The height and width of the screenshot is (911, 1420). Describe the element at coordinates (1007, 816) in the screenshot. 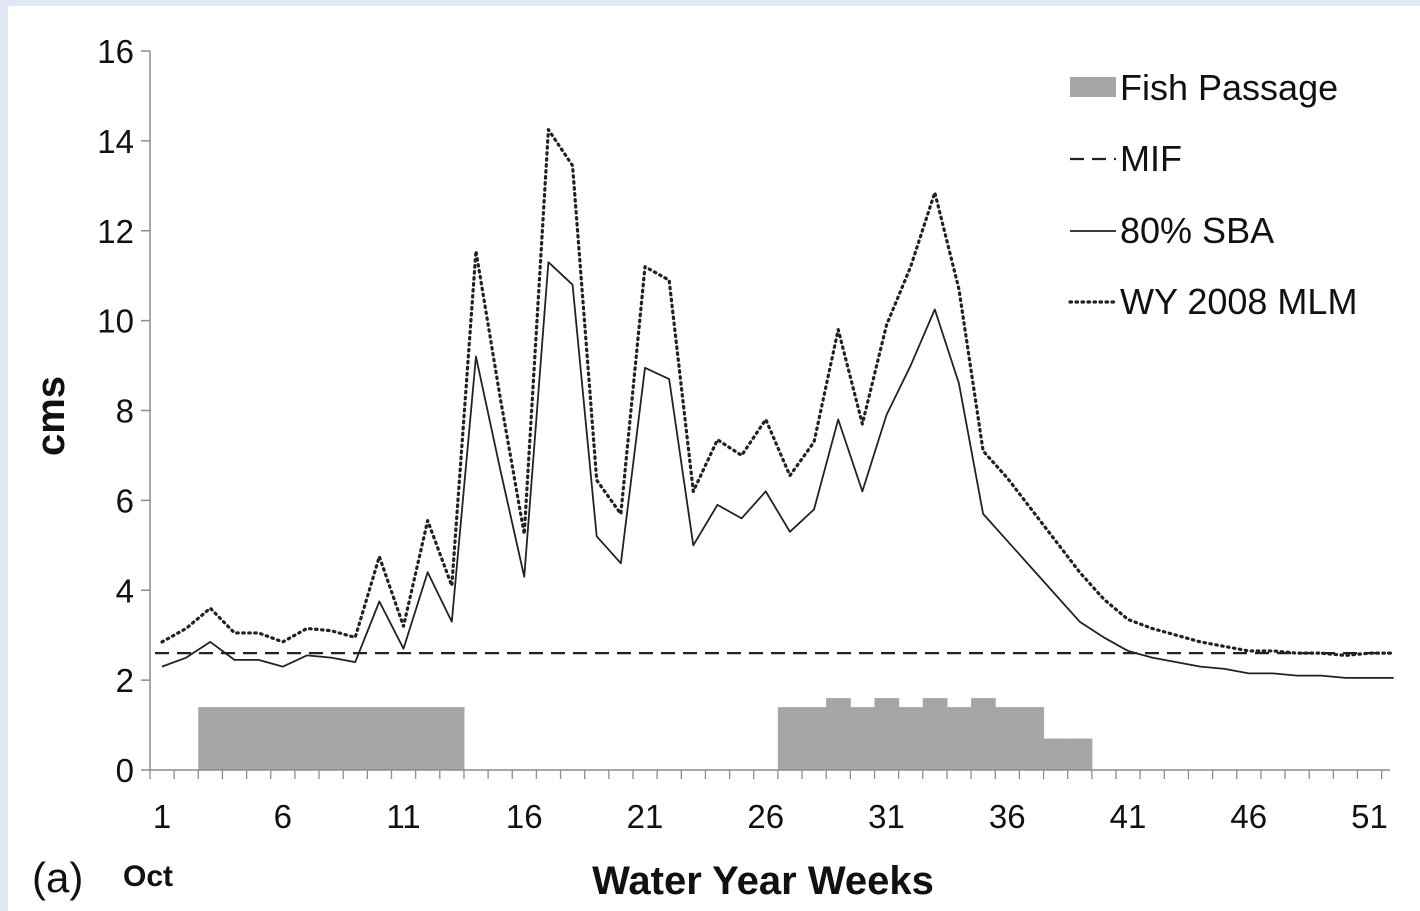

I see `x-tick-label: 36` at that location.